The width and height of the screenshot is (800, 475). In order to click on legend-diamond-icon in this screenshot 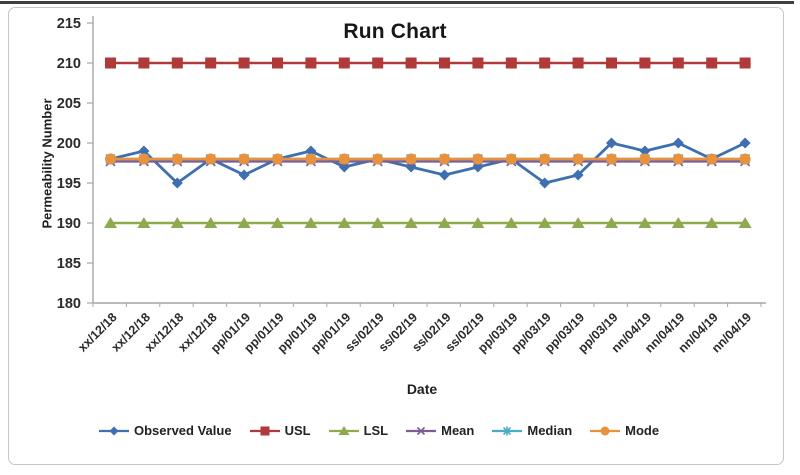, I will do `click(114, 430)`.